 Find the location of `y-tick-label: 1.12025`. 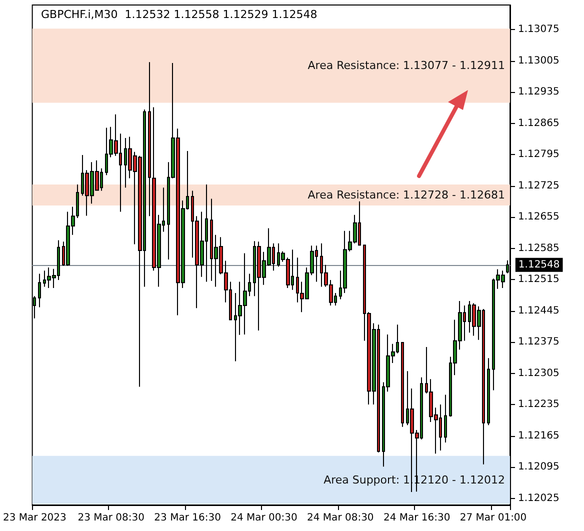

y-tick-label: 1.12025 is located at coordinates (539, 498).